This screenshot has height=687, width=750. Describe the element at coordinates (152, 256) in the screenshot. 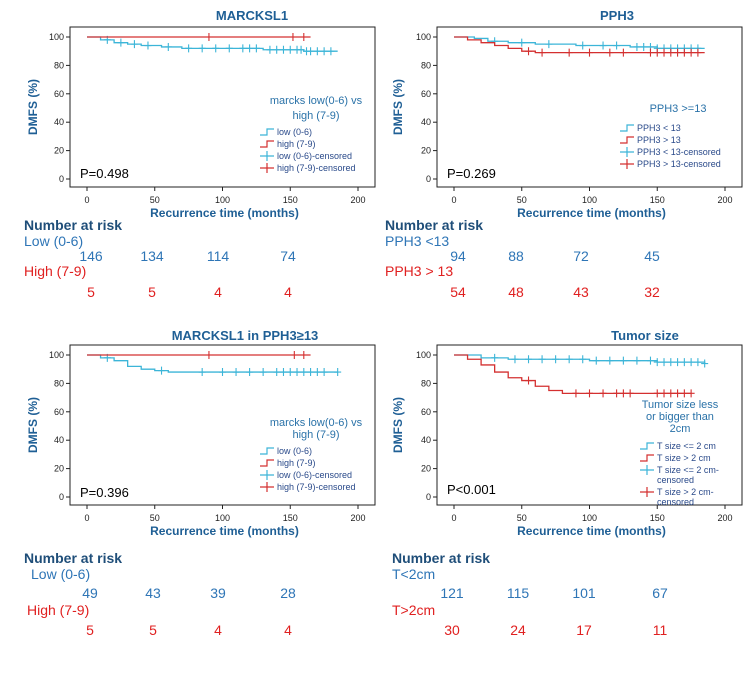

I see `risk-count: 134` at that location.